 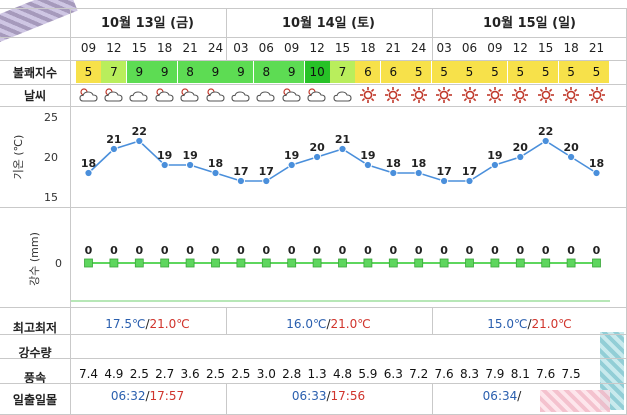 I want to click on wind-row-label: 풍속, so click(x=35, y=378).